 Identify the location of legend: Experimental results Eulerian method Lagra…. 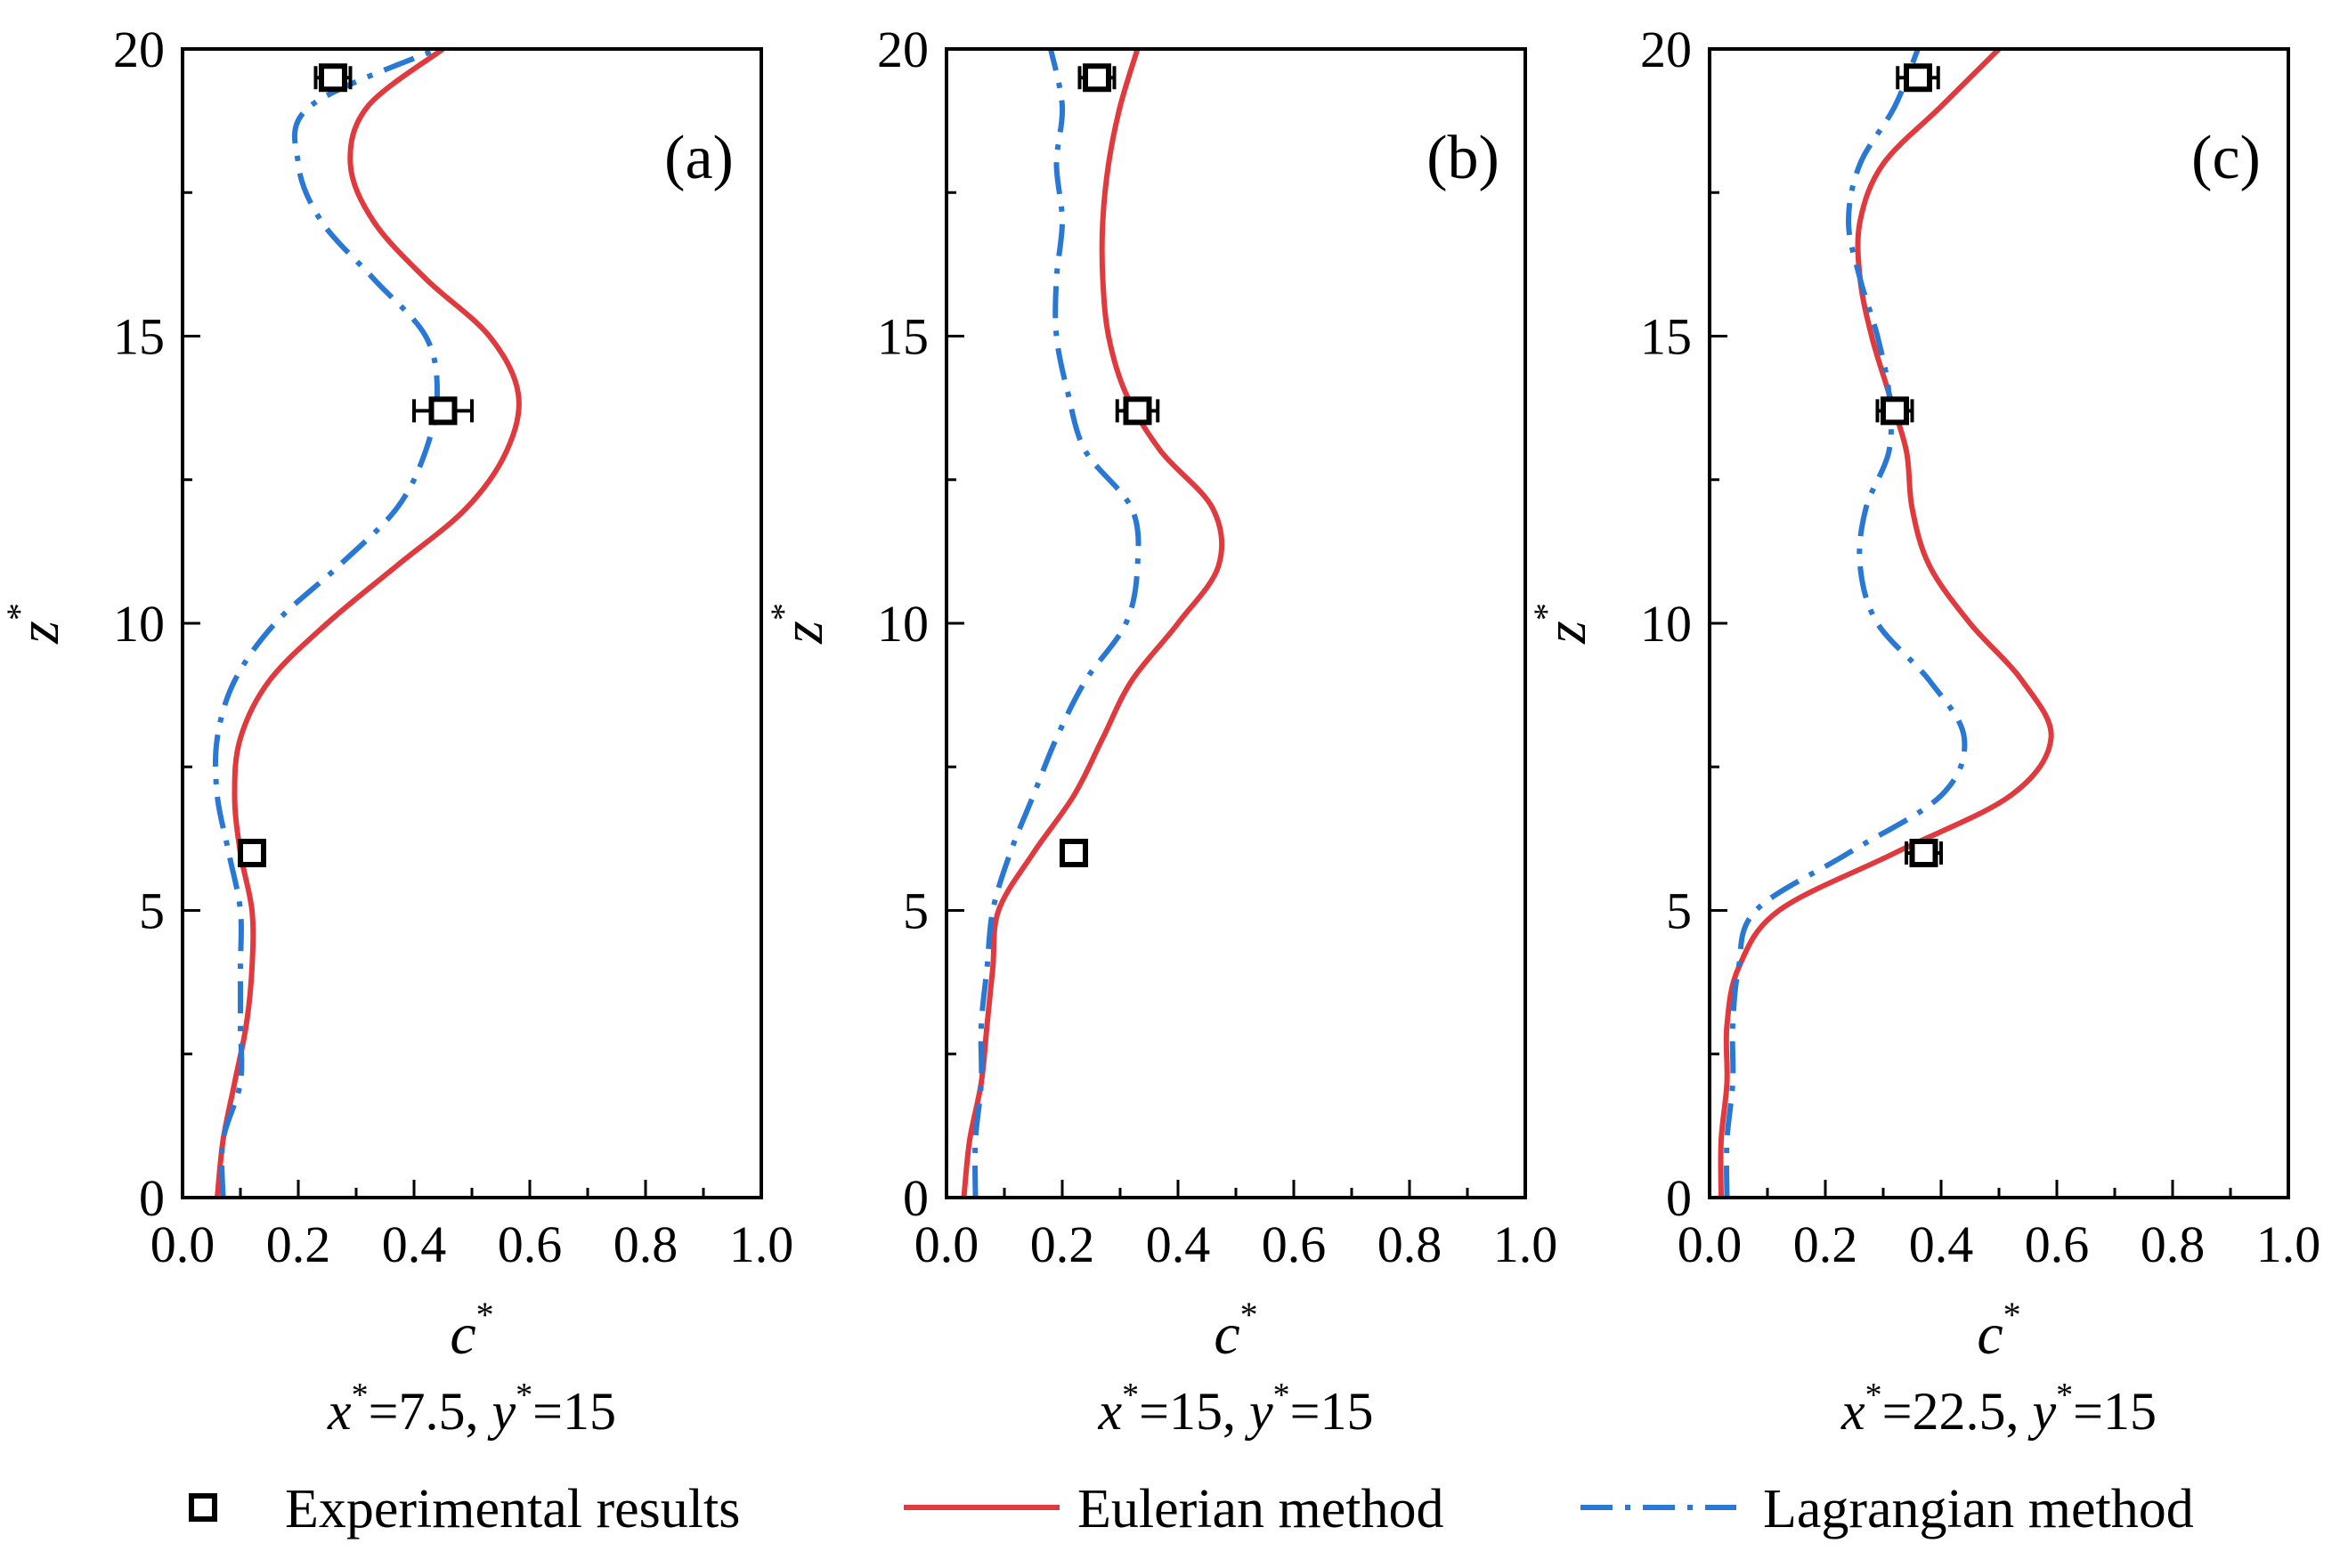
(1191, 1509).